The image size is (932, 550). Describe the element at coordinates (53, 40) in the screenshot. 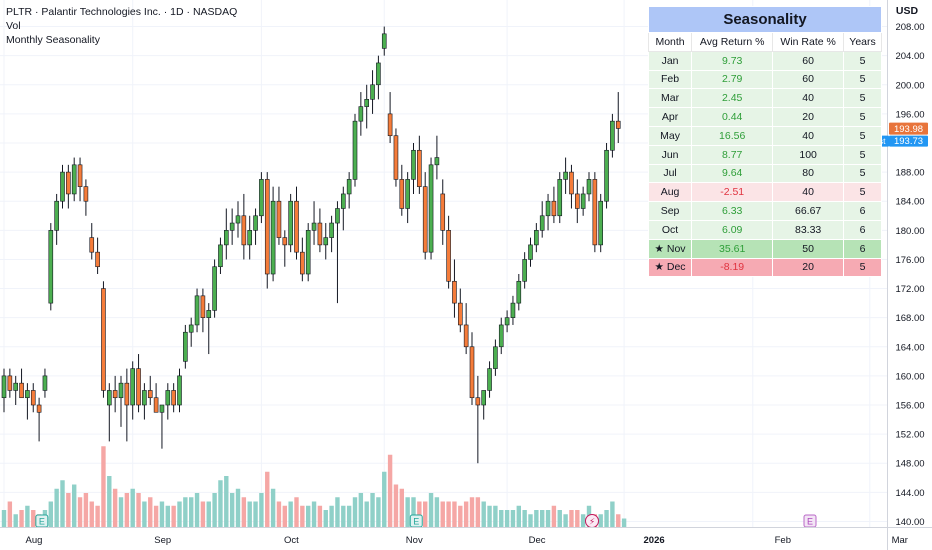

I see `indicator-label: Monthly Seasonality` at that location.